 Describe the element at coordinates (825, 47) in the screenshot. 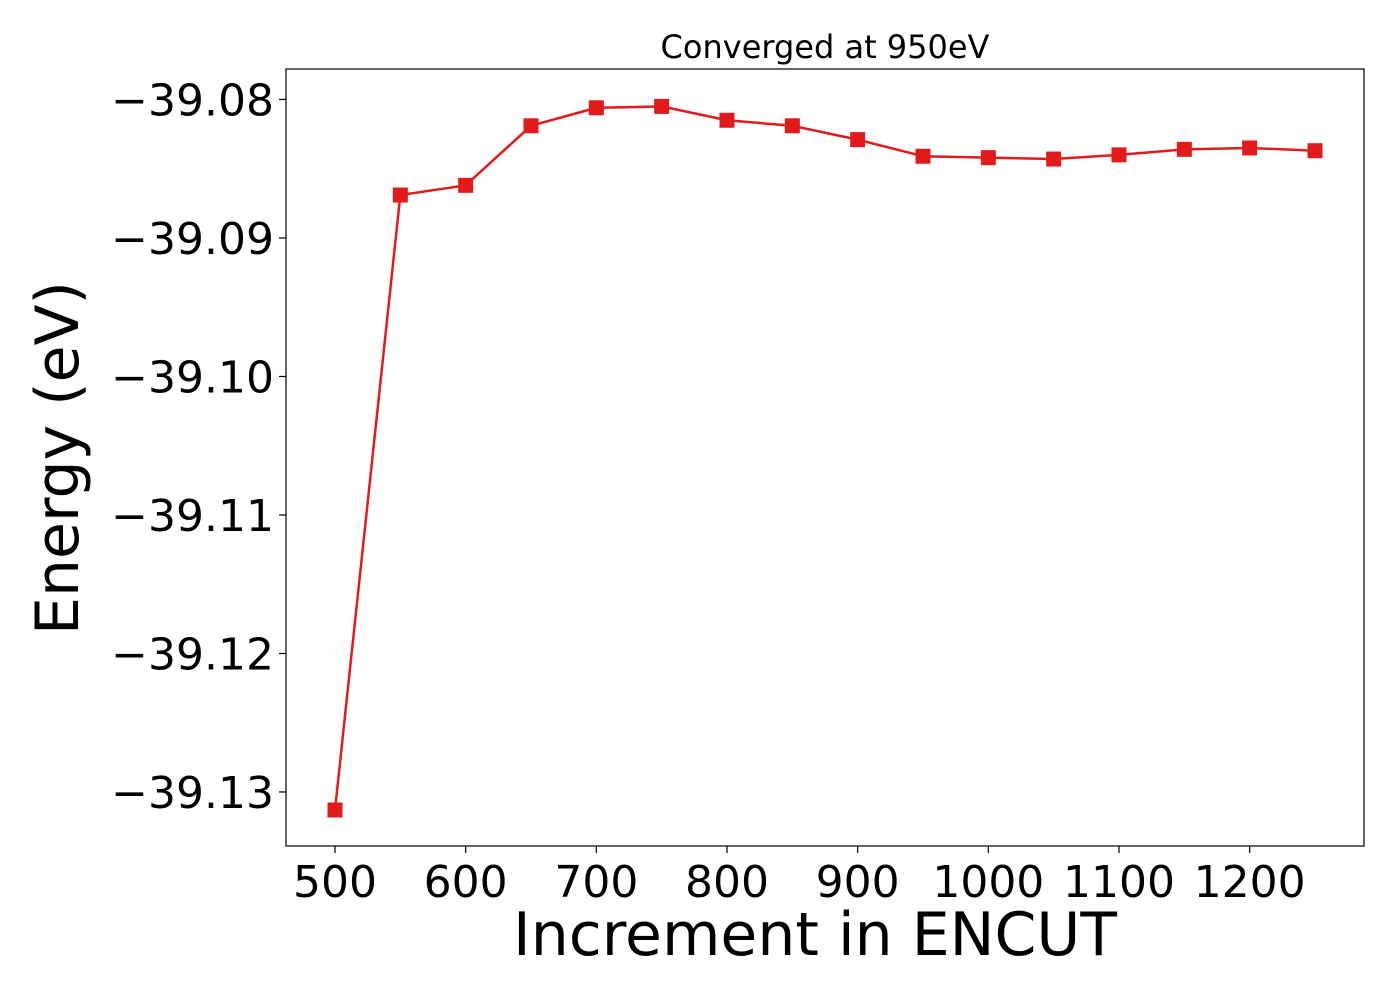

I see `chart-title: Converged at 950eV` at that location.